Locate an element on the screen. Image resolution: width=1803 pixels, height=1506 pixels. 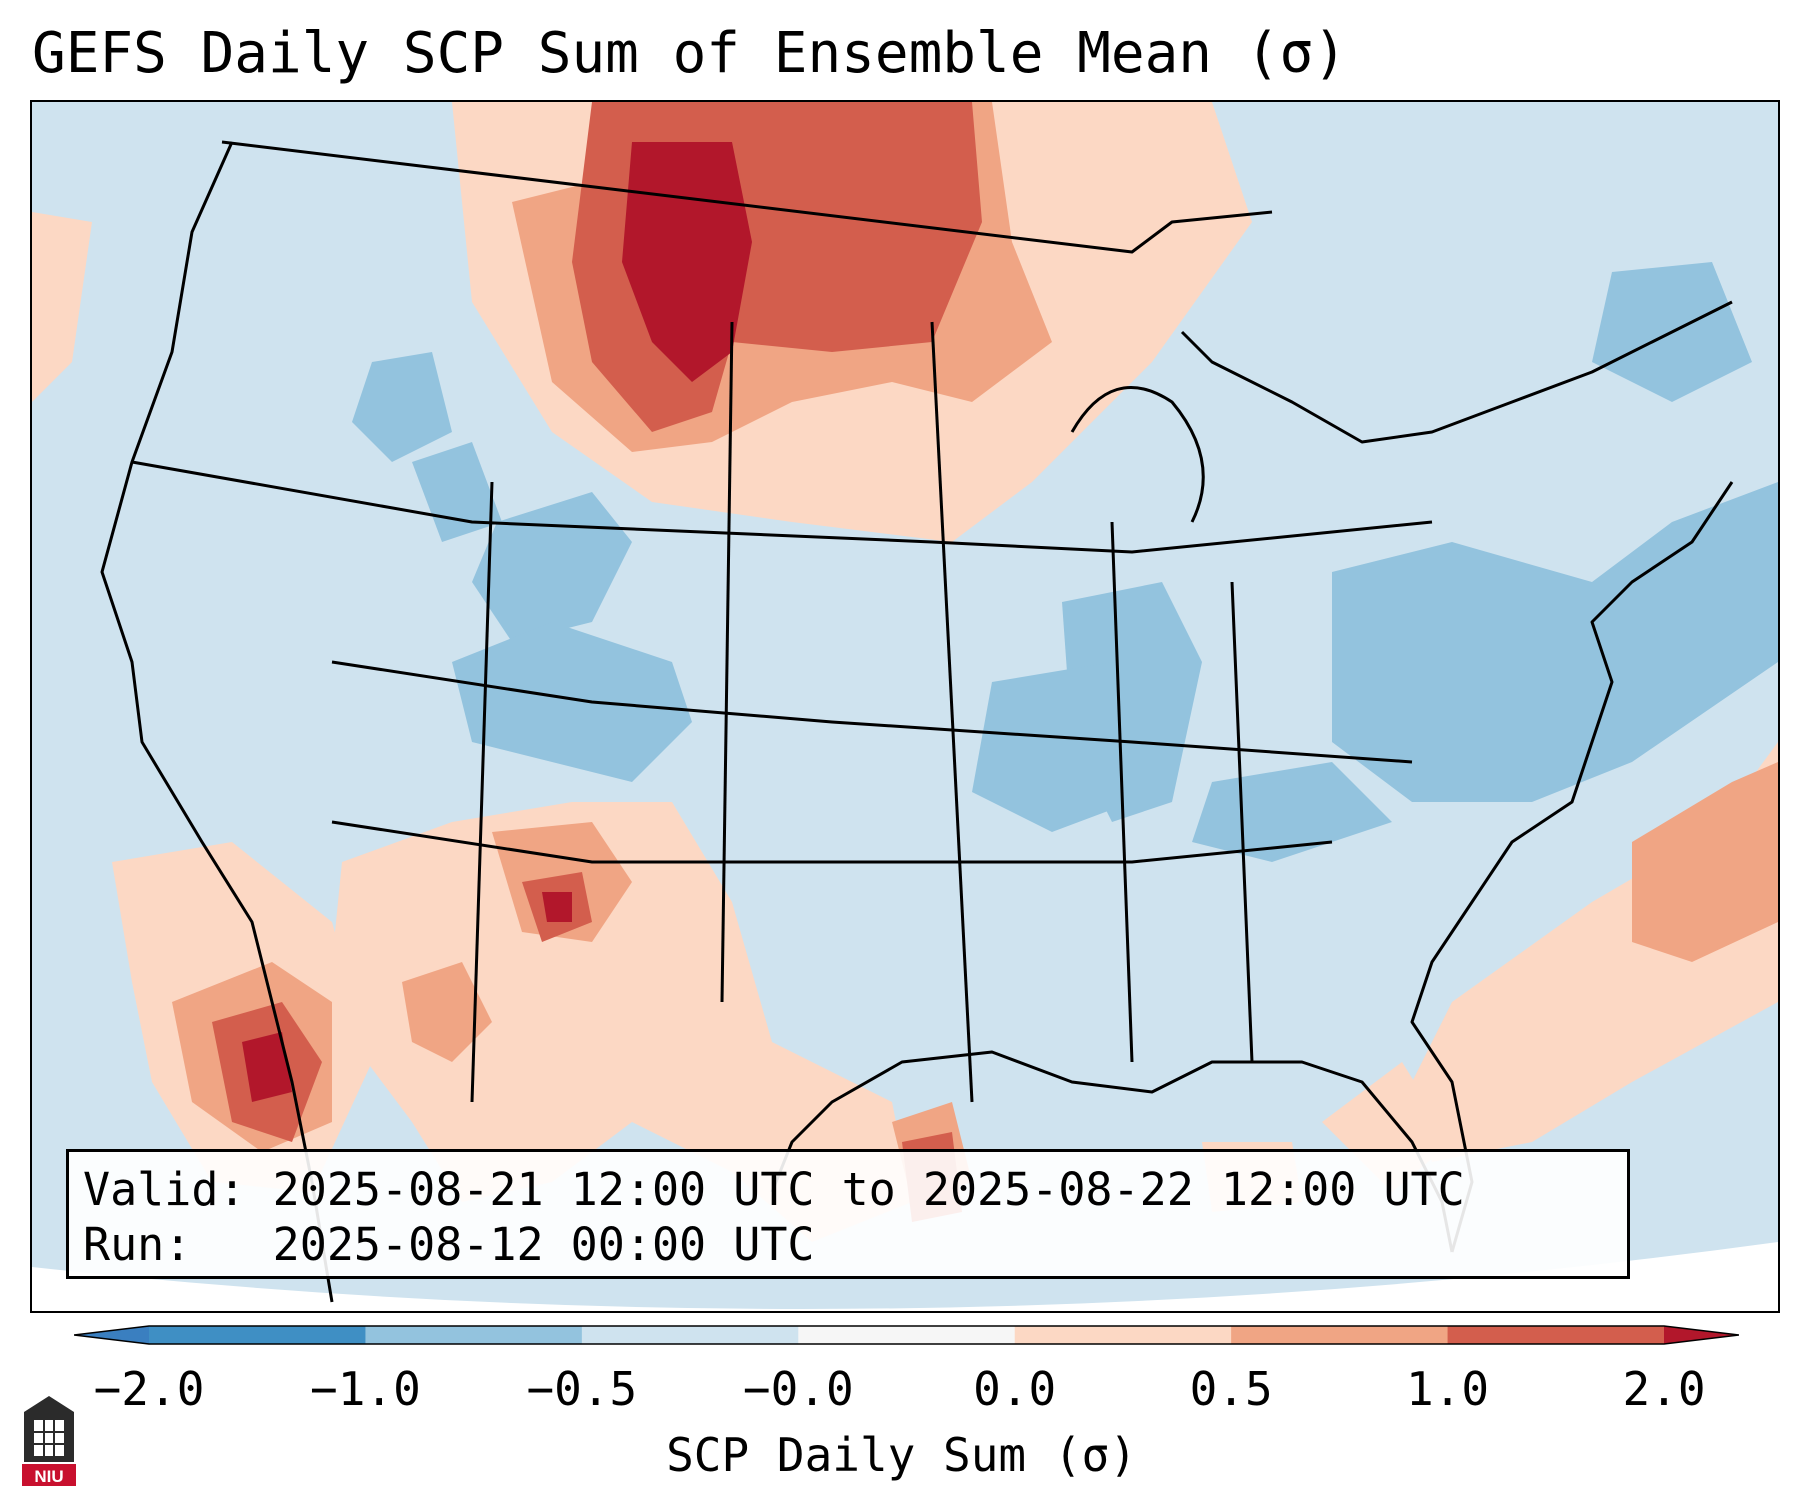
state-line-g is located at coordinates (1122, 792).